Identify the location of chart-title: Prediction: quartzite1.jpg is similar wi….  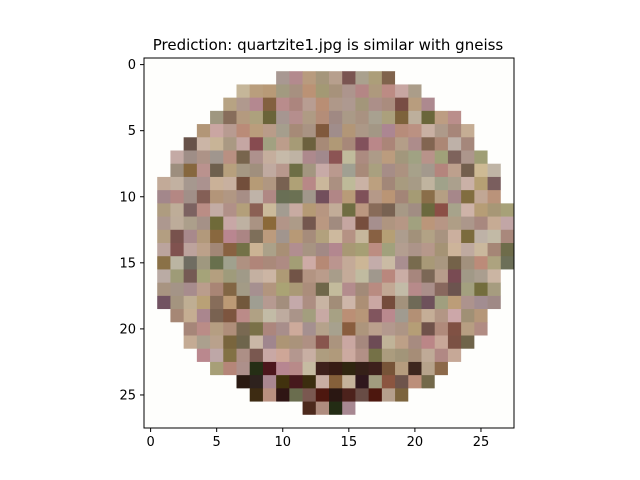
(328, 45).